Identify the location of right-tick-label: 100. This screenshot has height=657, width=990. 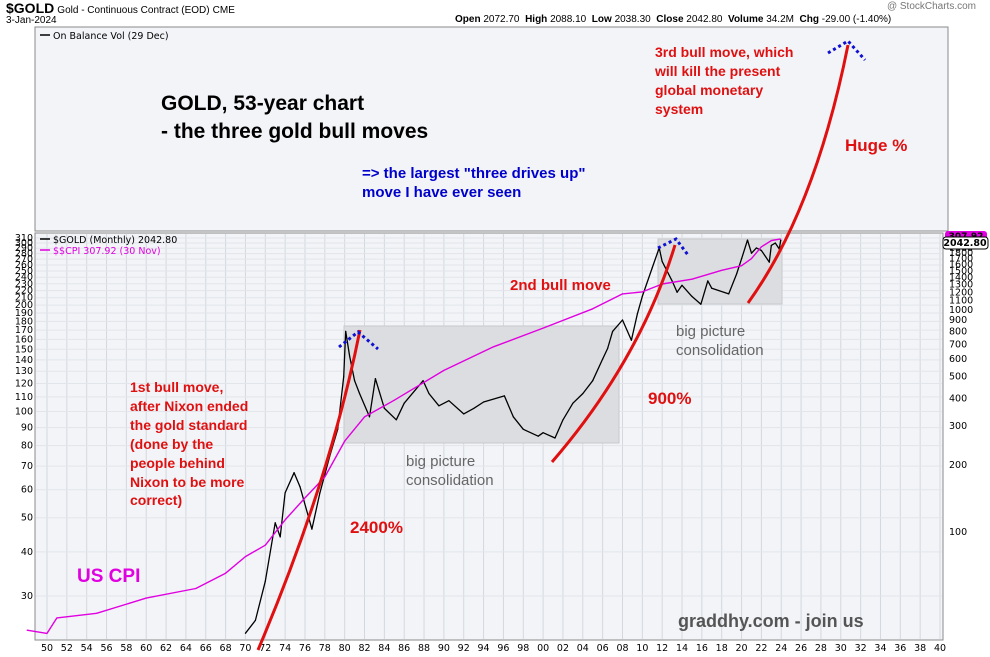
(958, 532).